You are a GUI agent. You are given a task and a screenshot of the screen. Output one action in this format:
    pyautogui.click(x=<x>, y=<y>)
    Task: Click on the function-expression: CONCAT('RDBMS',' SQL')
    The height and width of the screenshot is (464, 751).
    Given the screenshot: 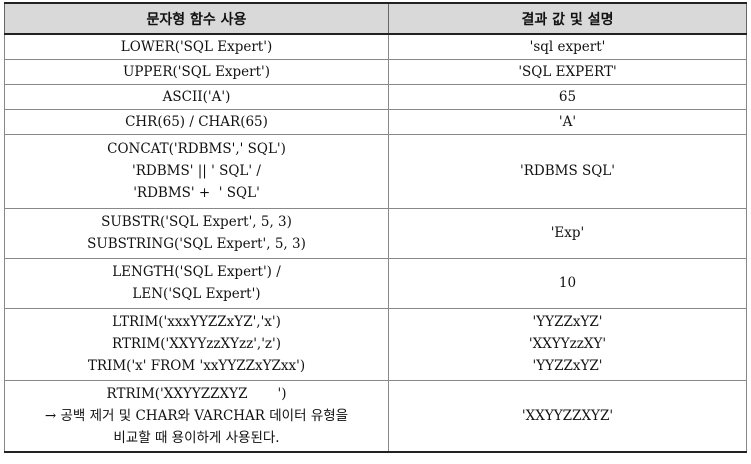 What is the action you would take?
    pyautogui.click(x=196, y=149)
    